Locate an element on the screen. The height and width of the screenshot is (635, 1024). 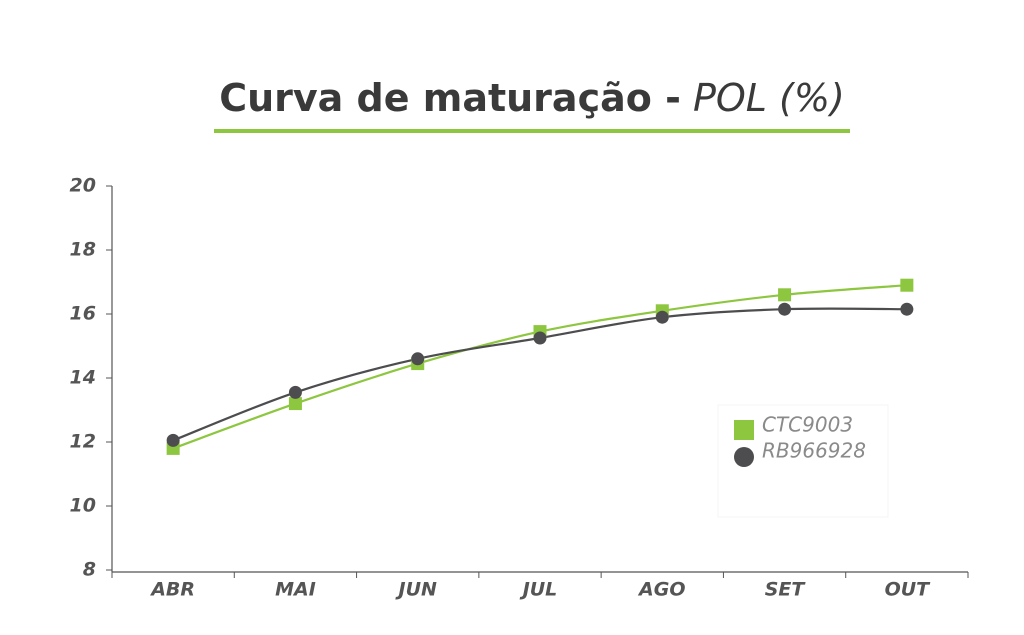
x-tick-label: ABR is located at coordinates (172, 590).